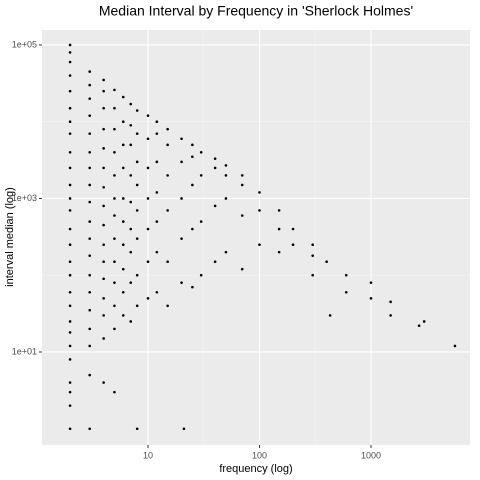  Describe the element at coordinates (24, 198) in the screenshot. I see `y-tick-label: 1e+03` at that location.